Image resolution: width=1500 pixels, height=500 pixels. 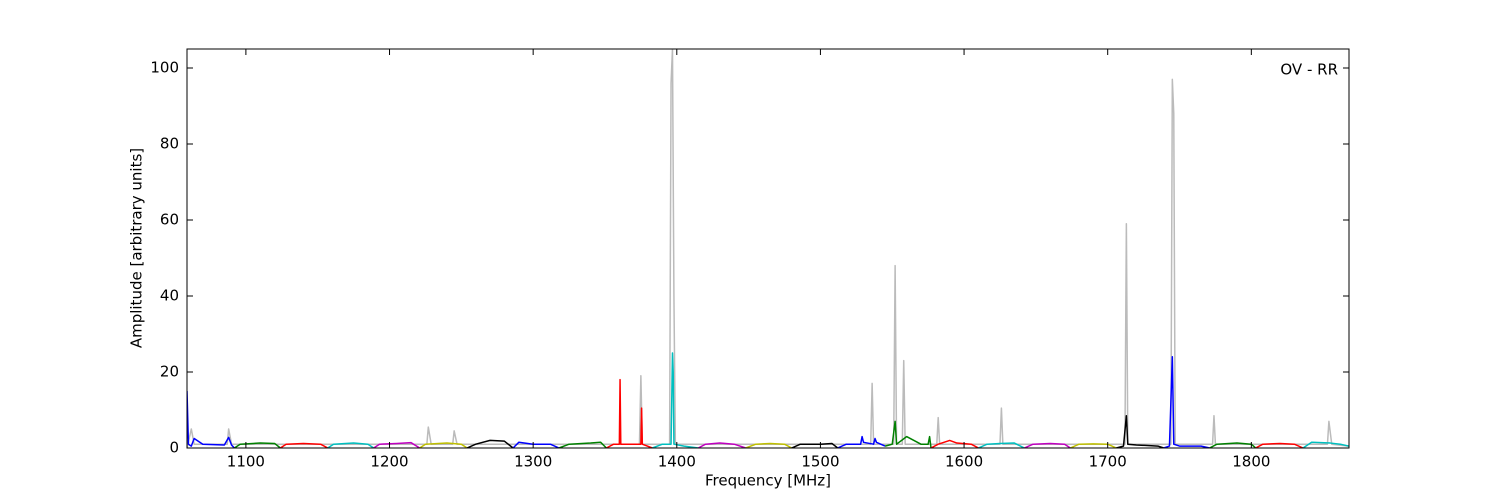 What do you see at coordinates (1251, 462) in the screenshot?
I see `x-tick-label: 1800` at bounding box center [1251, 462].